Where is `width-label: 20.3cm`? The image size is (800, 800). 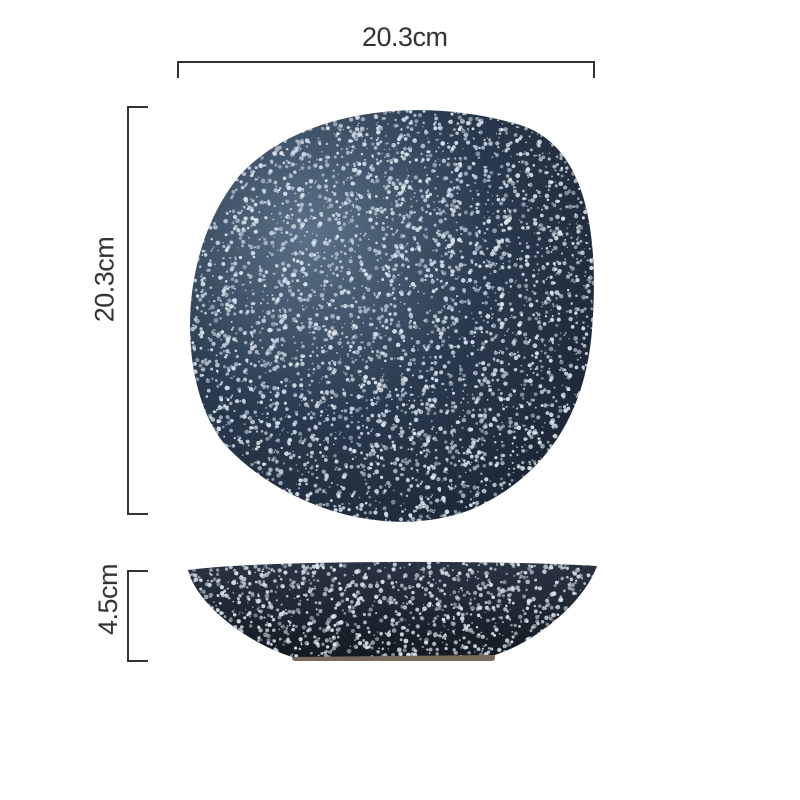 width-label: 20.3cm is located at coordinates (405, 37).